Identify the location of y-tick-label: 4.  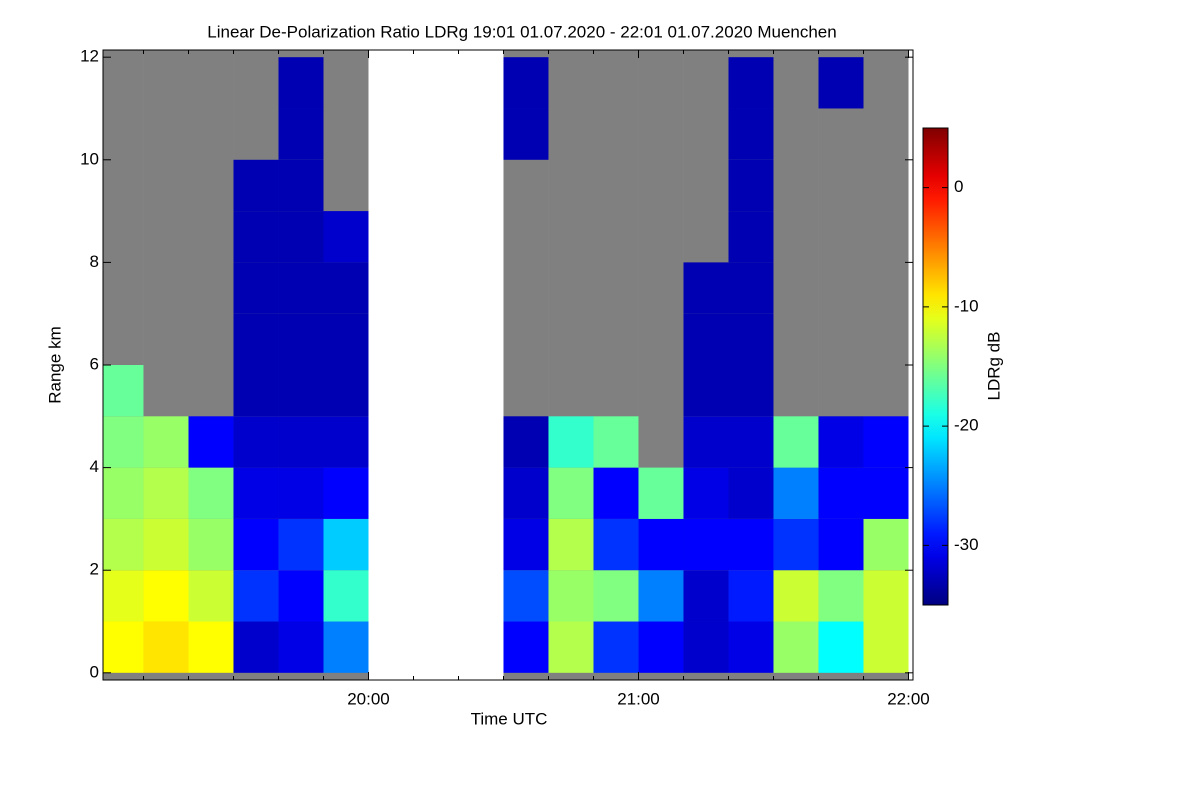
(94, 466).